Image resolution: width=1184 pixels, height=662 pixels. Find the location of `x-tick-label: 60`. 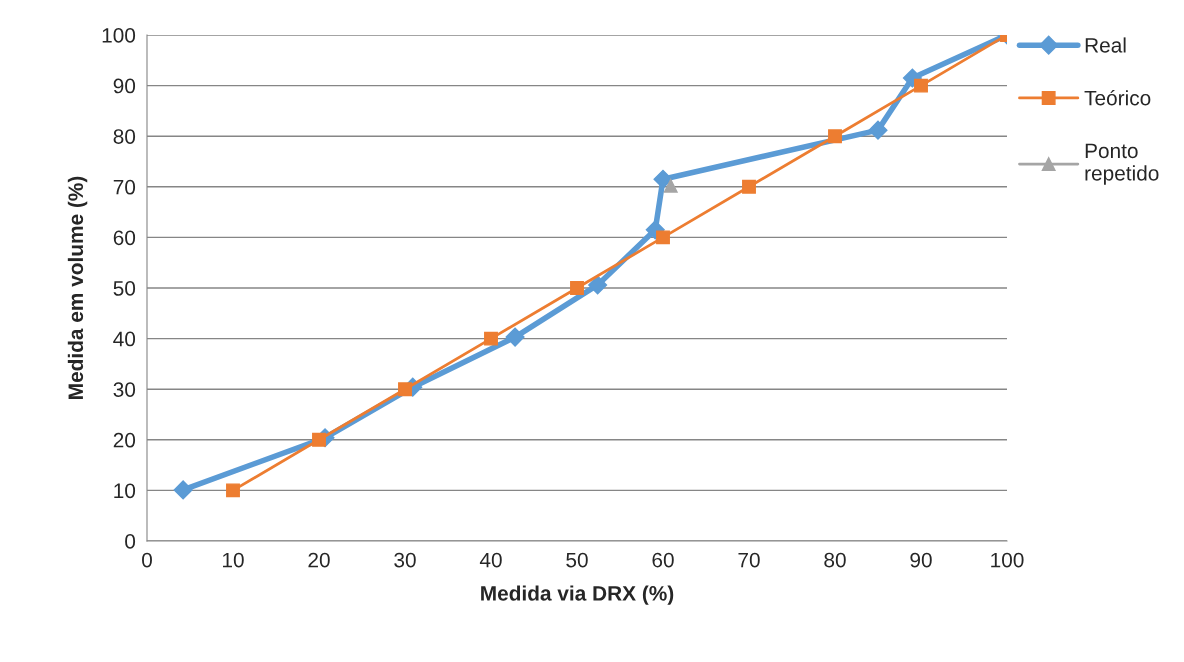

x-tick-label: 60 is located at coordinates (663, 560).